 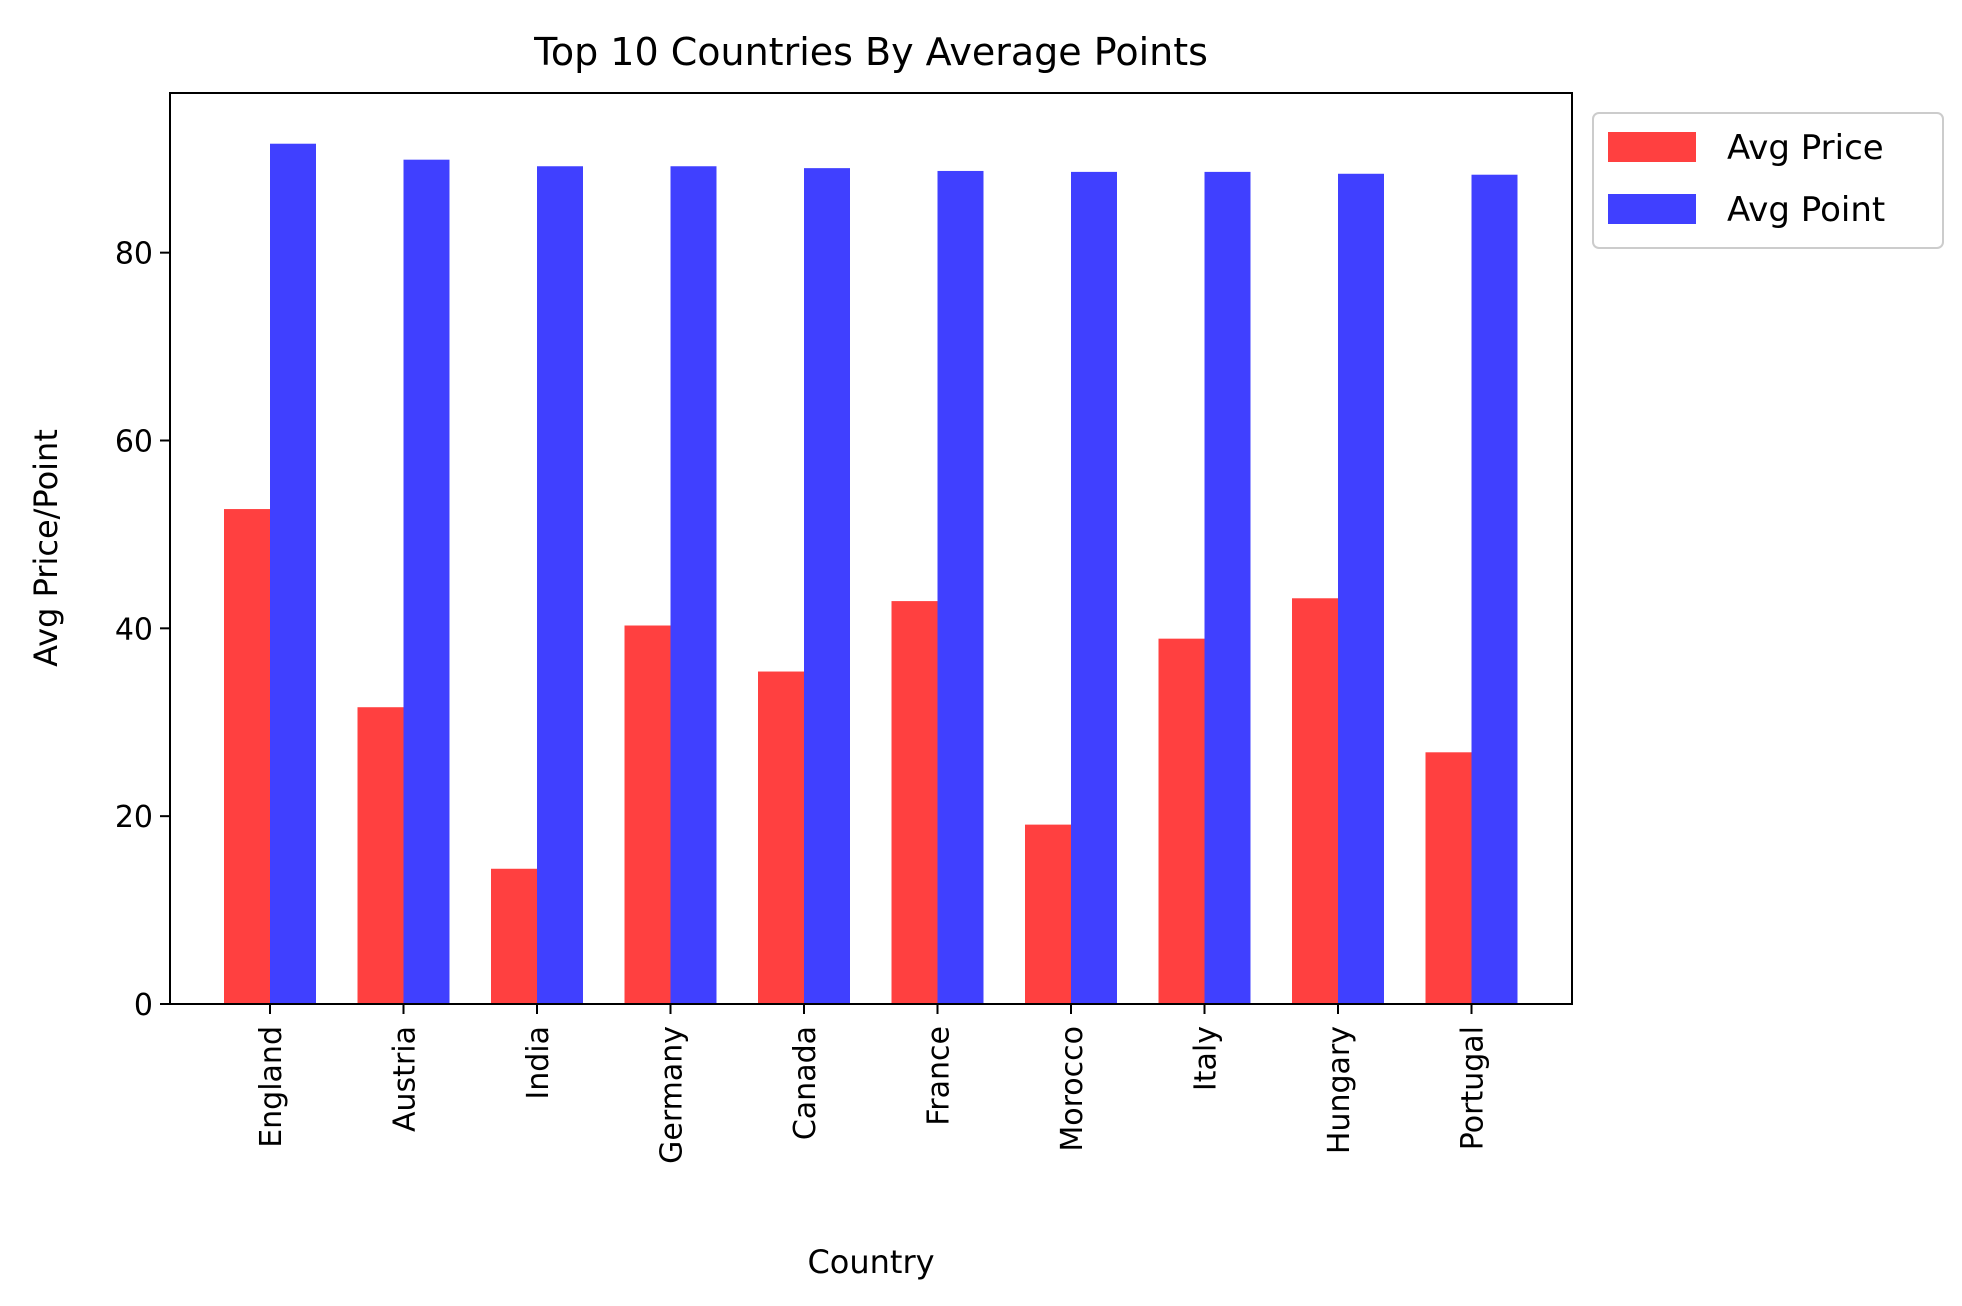 What do you see at coordinates (827, 586) in the screenshot?
I see `bar-avg-point-canada` at bounding box center [827, 586].